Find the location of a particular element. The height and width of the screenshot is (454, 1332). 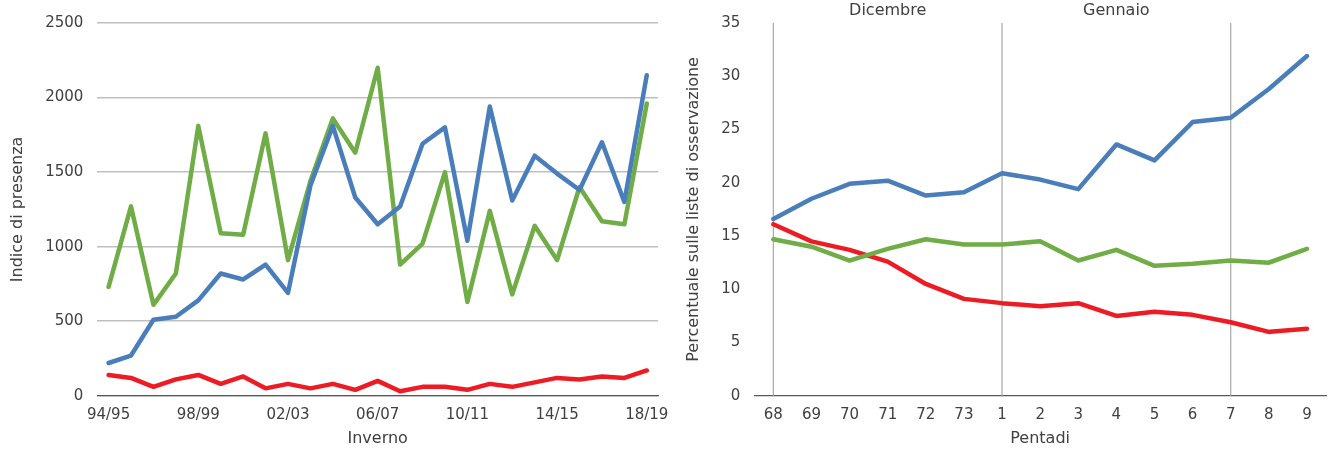

y-tick-label: 5 is located at coordinates (735, 341).